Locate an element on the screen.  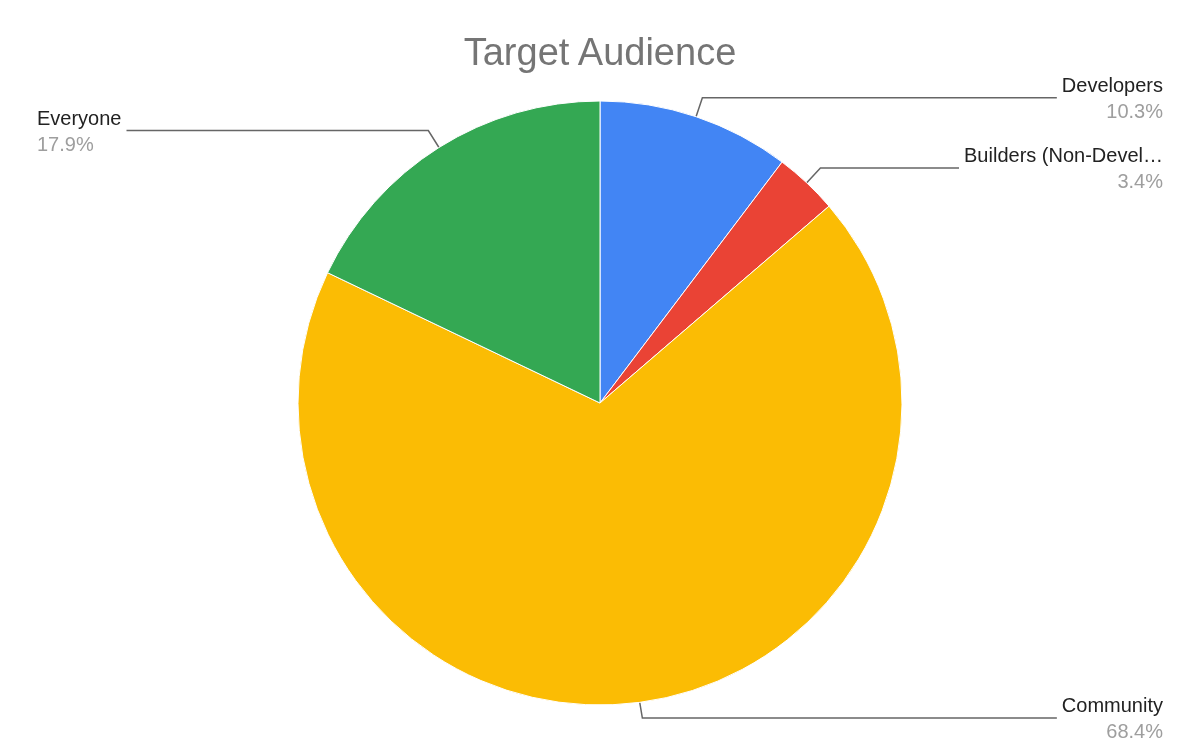
data-label: 3.4% is located at coordinates (1140, 181).